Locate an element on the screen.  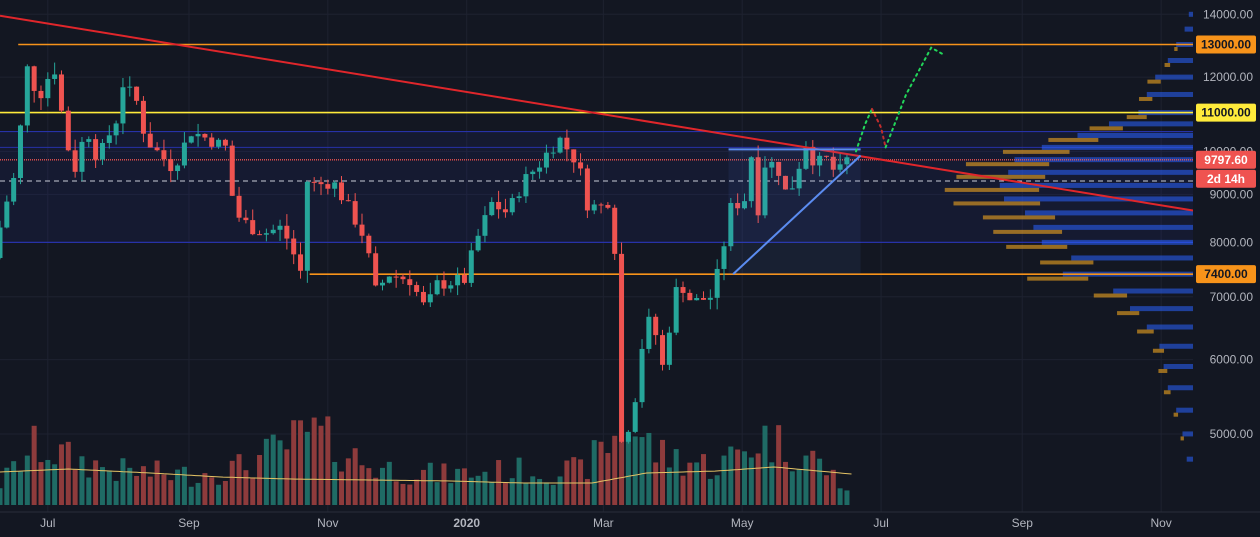
time-tick-label: Nov is located at coordinates (327, 523).